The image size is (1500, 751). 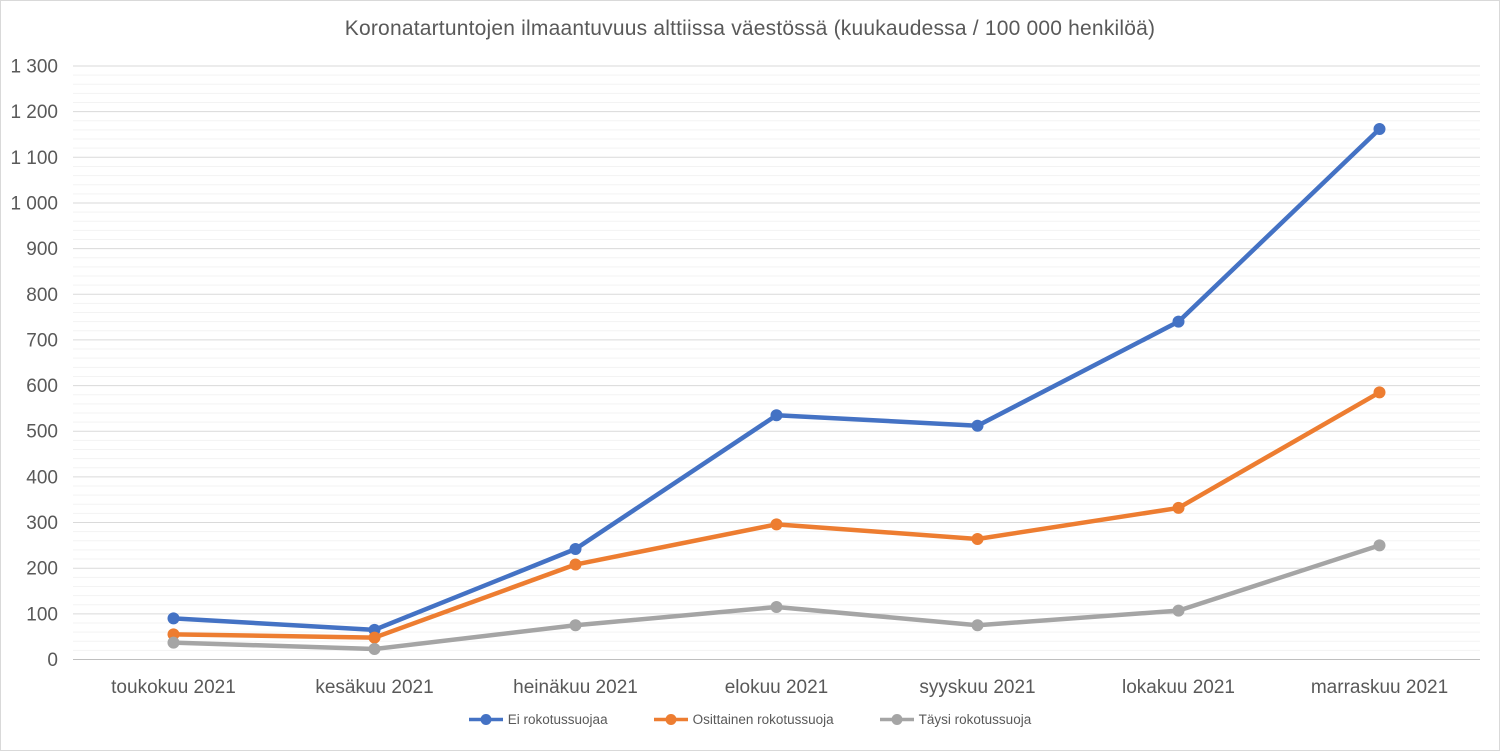 What do you see at coordinates (42, 249) in the screenshot?
I see `y-tick-label: 900` at bounding box center [42, 249].